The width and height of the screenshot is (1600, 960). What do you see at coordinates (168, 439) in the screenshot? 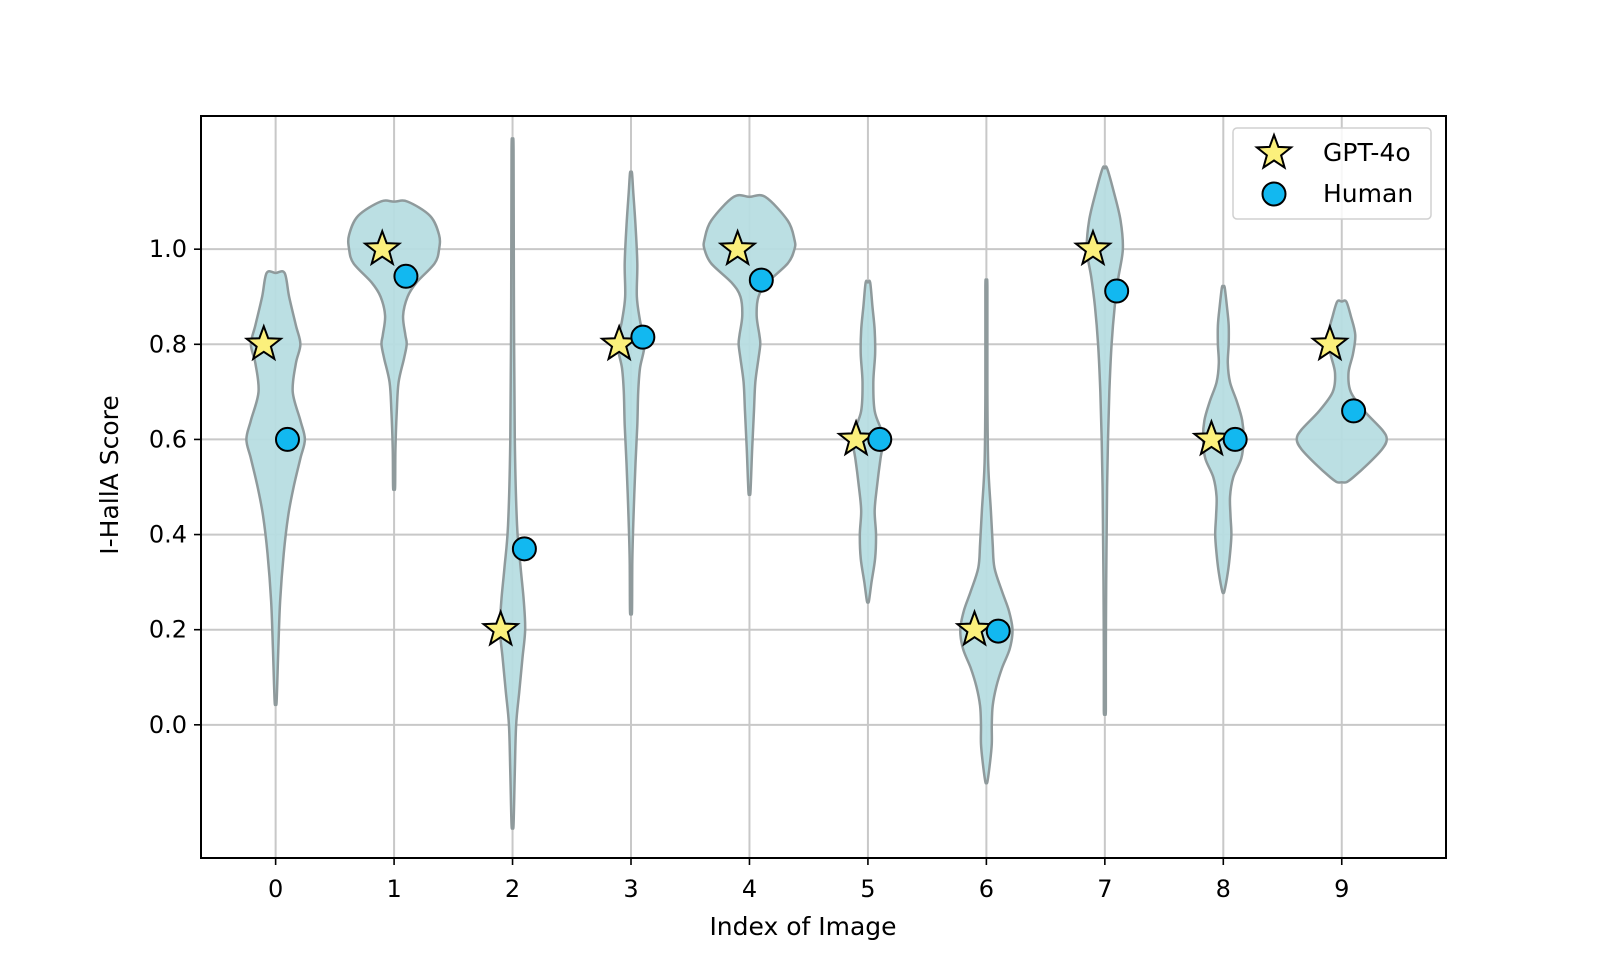
I see `y-tick-label: 0.6` at bounding box center [168, 439].